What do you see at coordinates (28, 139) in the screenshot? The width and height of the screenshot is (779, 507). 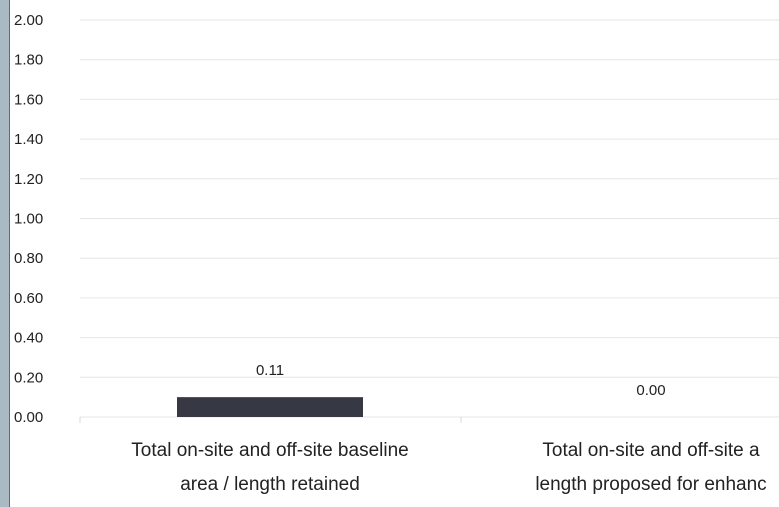 I see `y-tick-label: 1.40` at bounding box center [28, 139].